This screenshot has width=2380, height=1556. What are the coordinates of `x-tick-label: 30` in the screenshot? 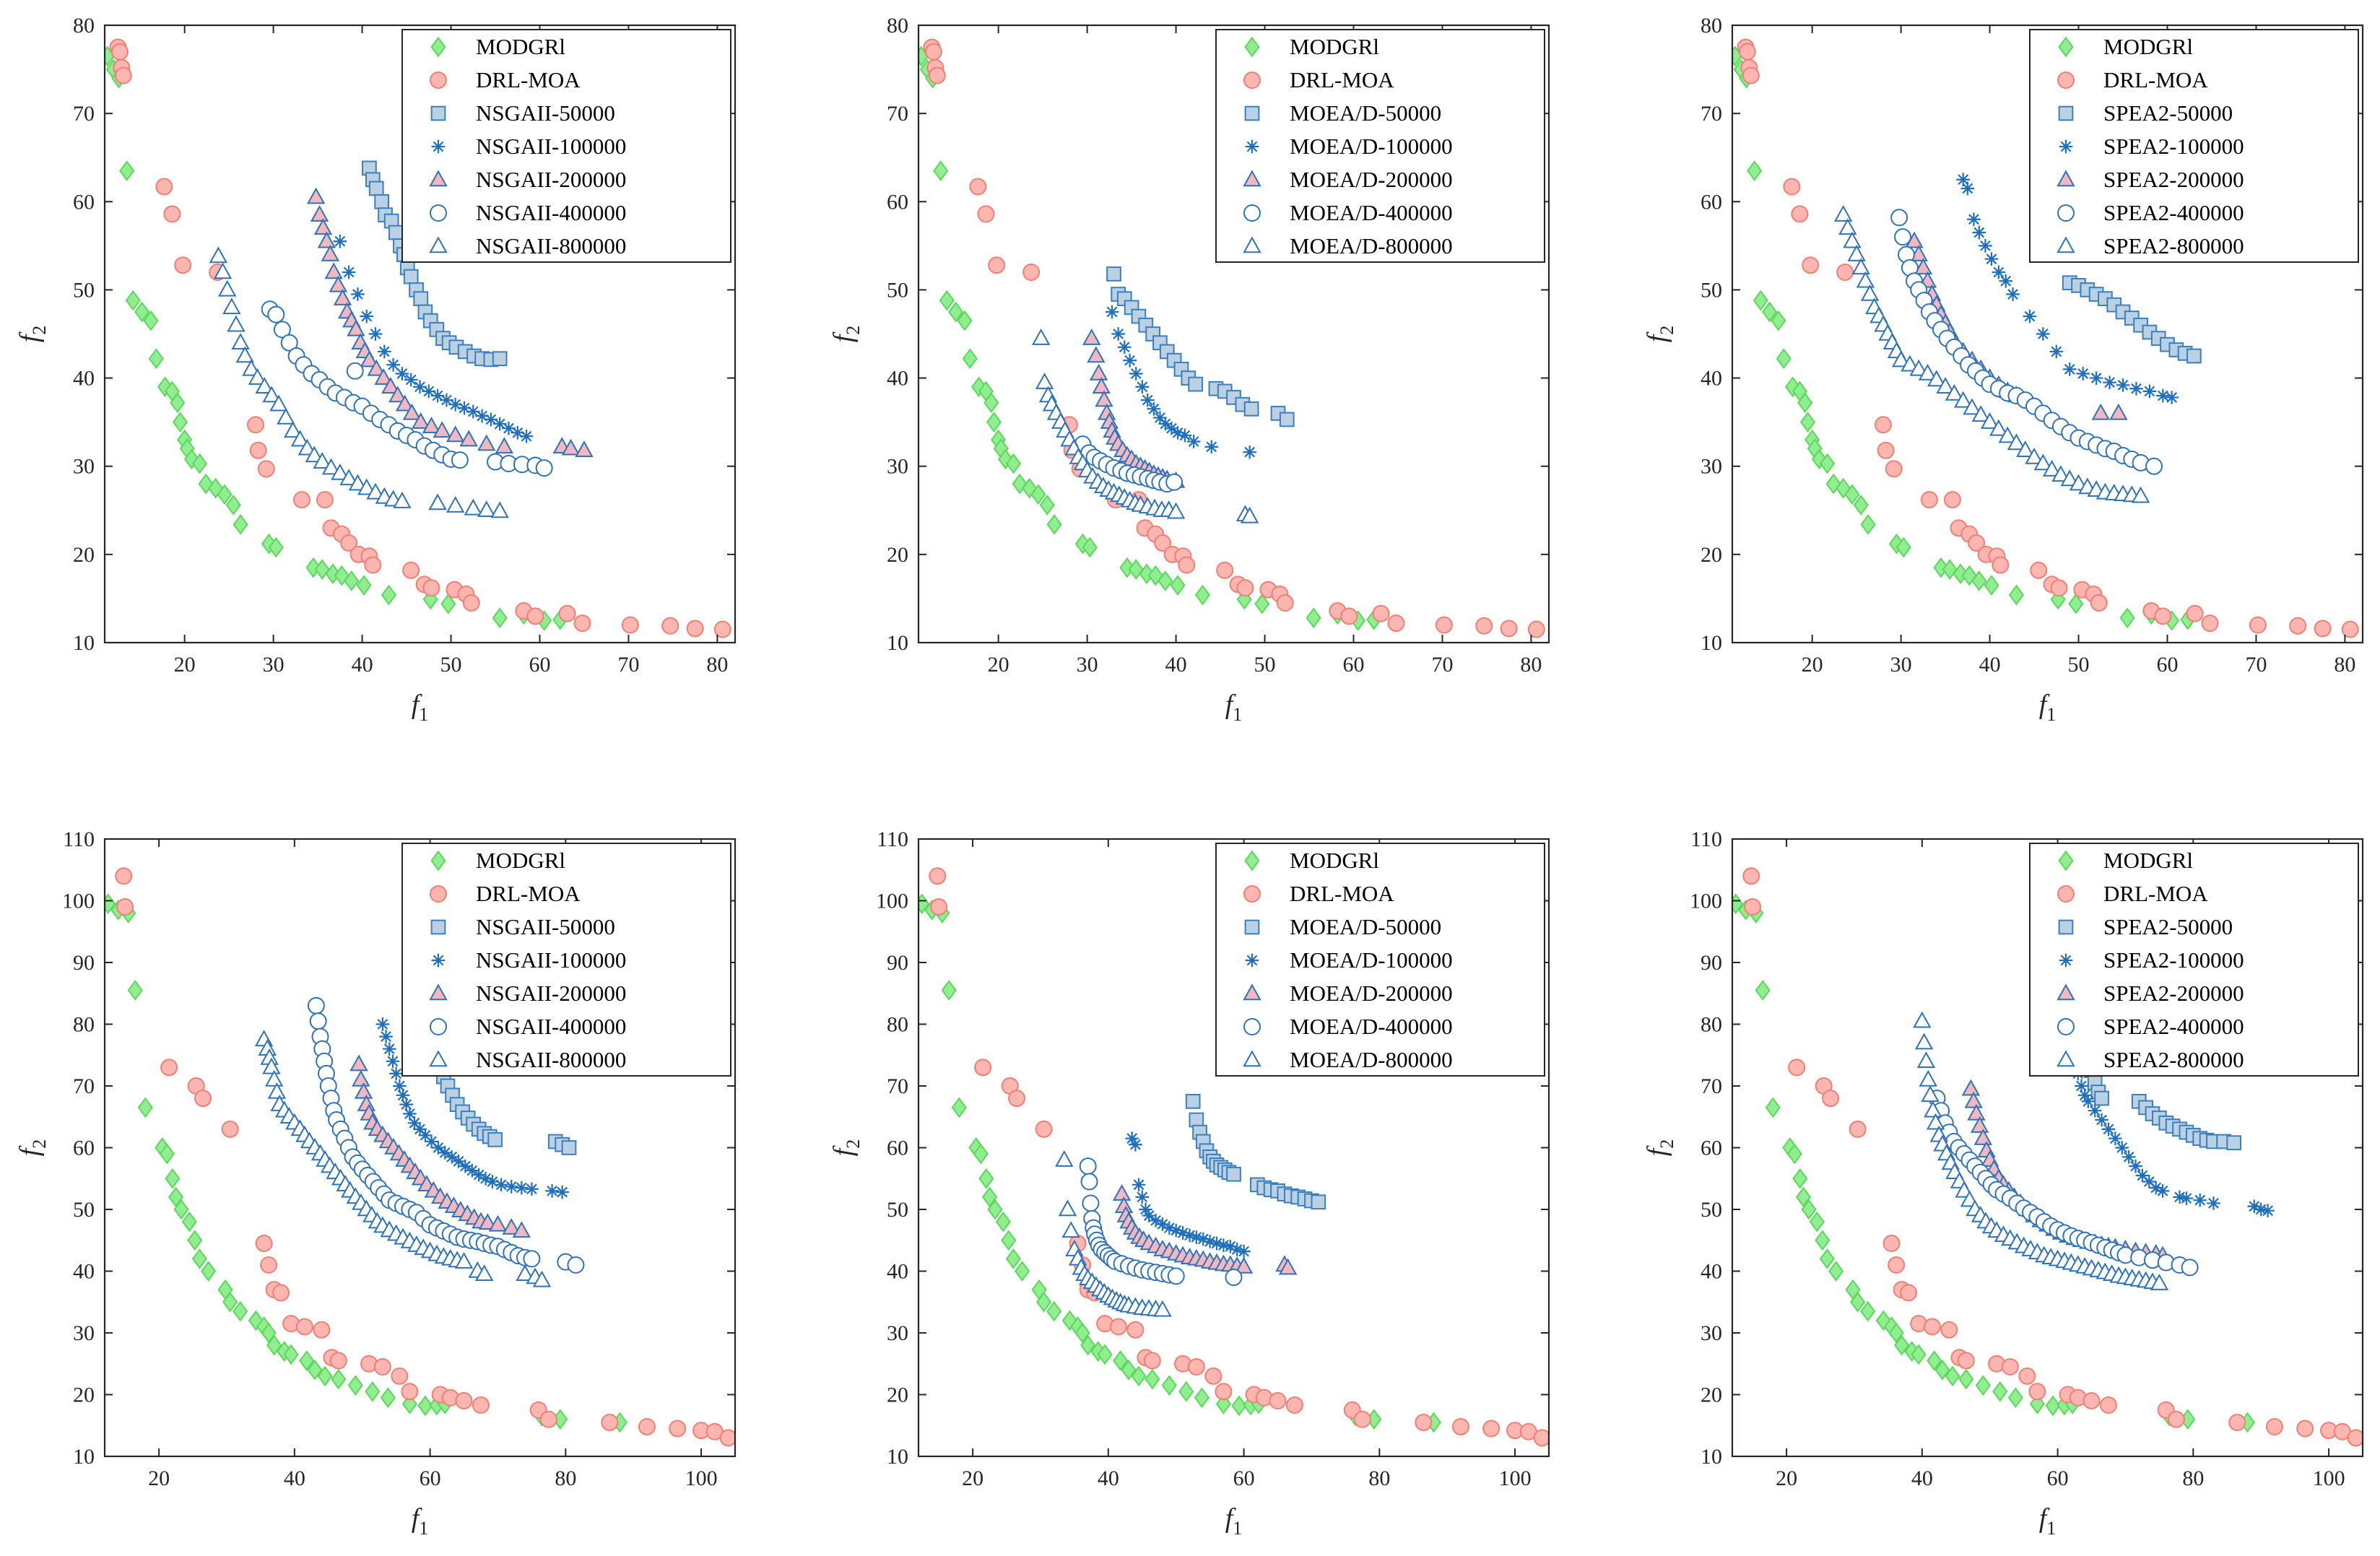 It's located at (274, 665).